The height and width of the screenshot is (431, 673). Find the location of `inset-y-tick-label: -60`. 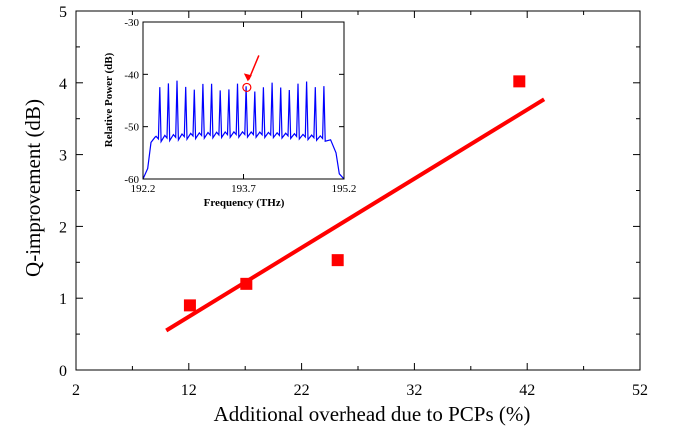

inset-y-tick-label: -60 is located at coordinates (131, 180).